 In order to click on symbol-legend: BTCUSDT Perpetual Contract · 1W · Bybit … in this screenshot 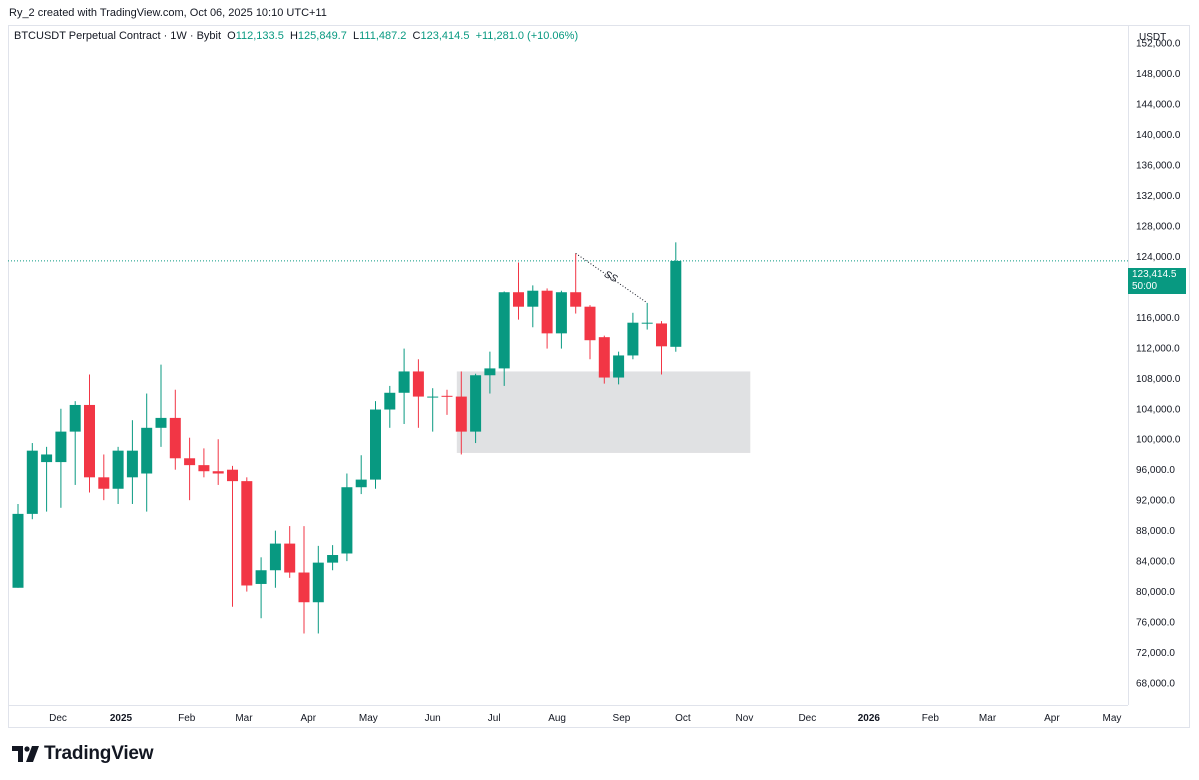, I will do `click(296, 36)`.